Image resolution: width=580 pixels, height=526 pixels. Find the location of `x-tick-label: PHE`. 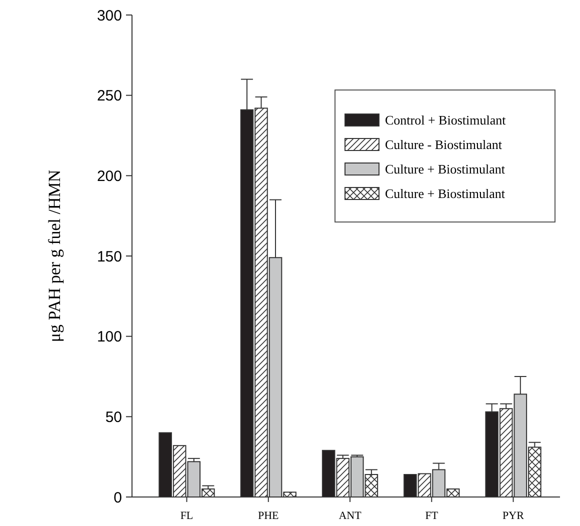

x-tick-label: PHE is located at coordinates (269, 516).